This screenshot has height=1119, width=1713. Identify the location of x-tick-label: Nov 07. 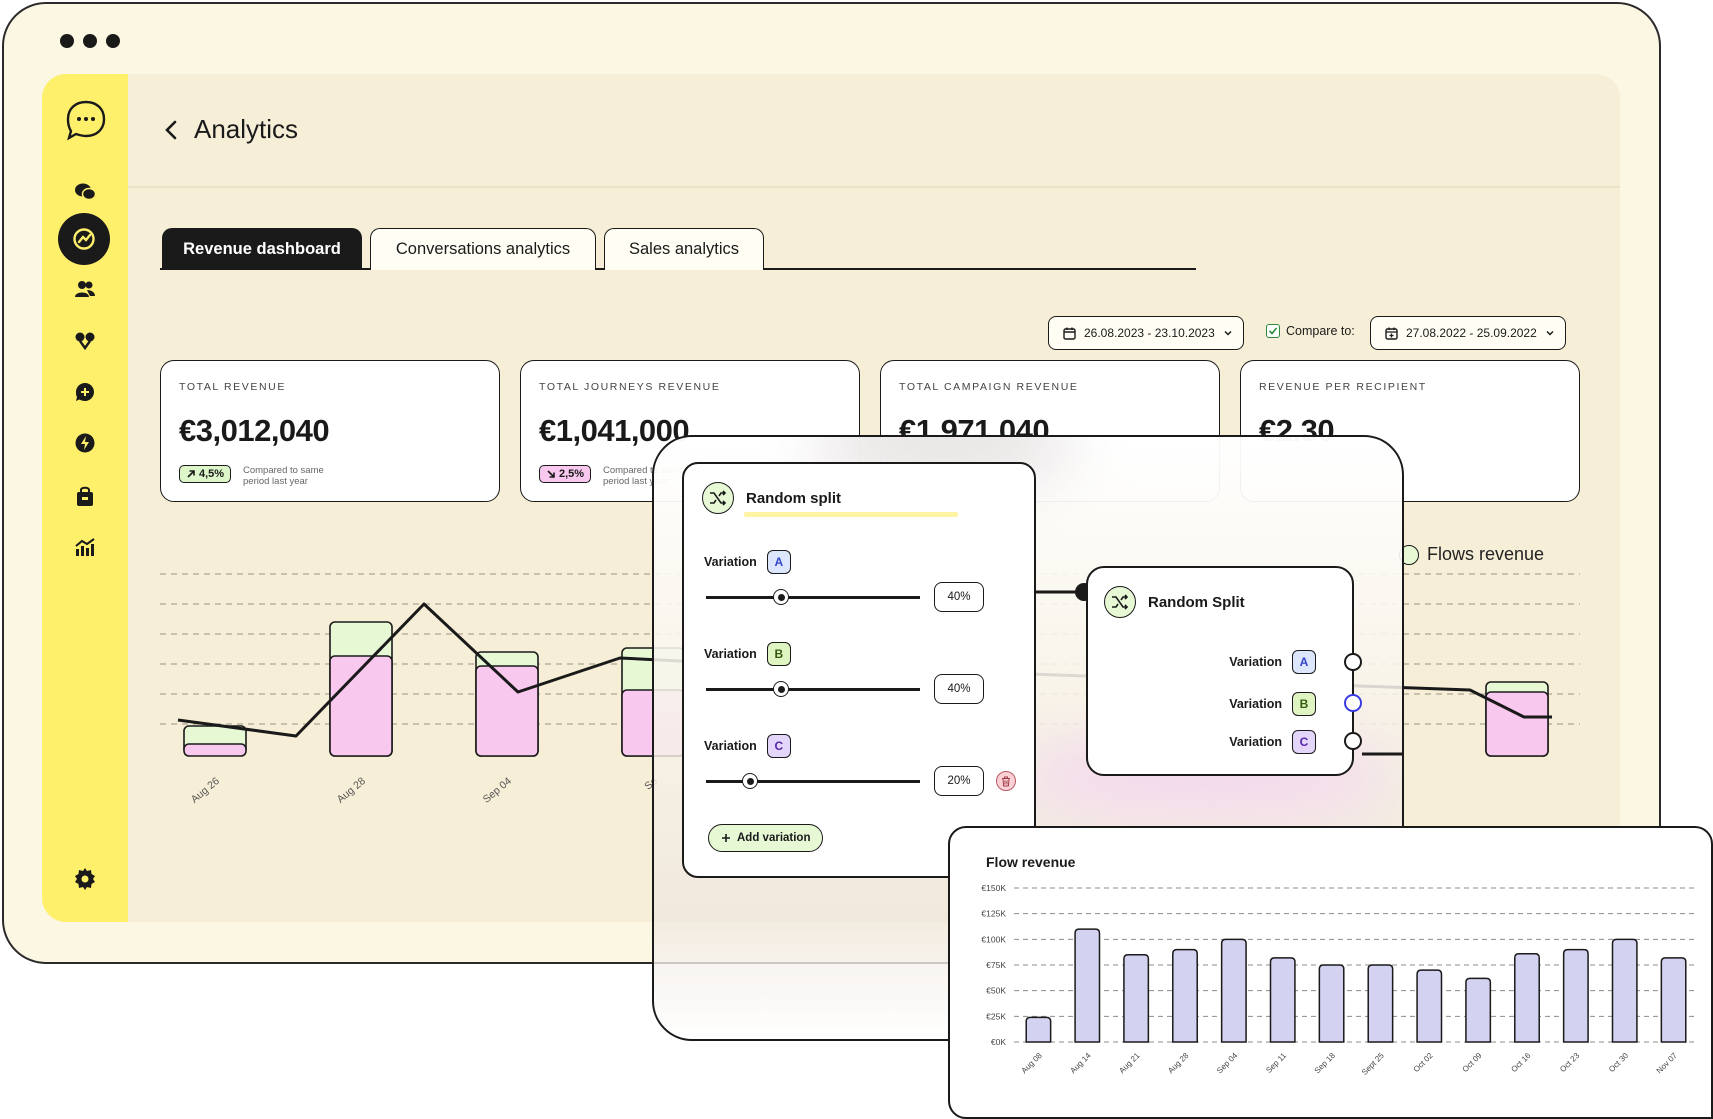
(1667, 1063).